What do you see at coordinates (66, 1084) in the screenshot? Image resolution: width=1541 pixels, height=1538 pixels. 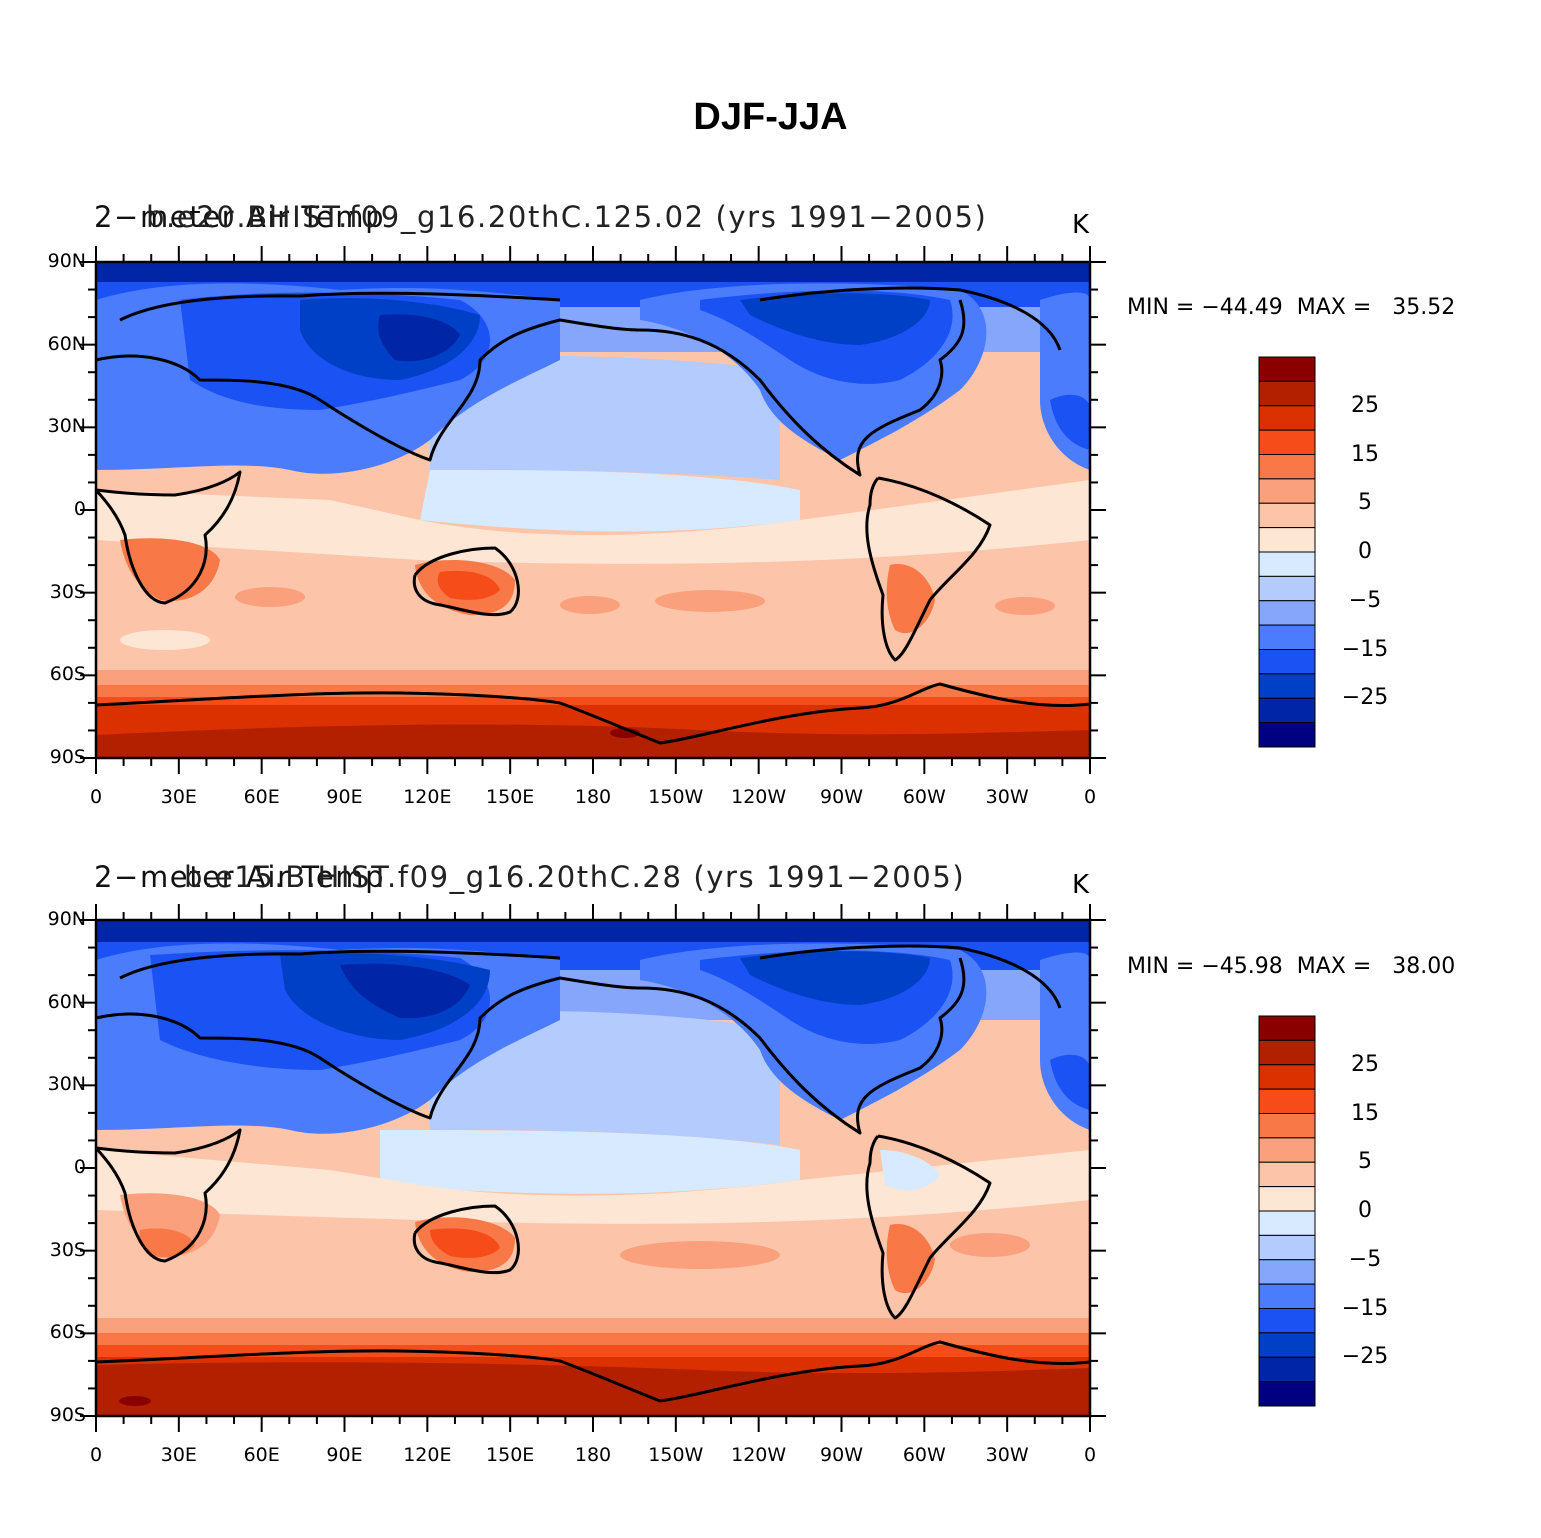 I see `lat-tick-label: 30N` at bounding box center [66, 1084].